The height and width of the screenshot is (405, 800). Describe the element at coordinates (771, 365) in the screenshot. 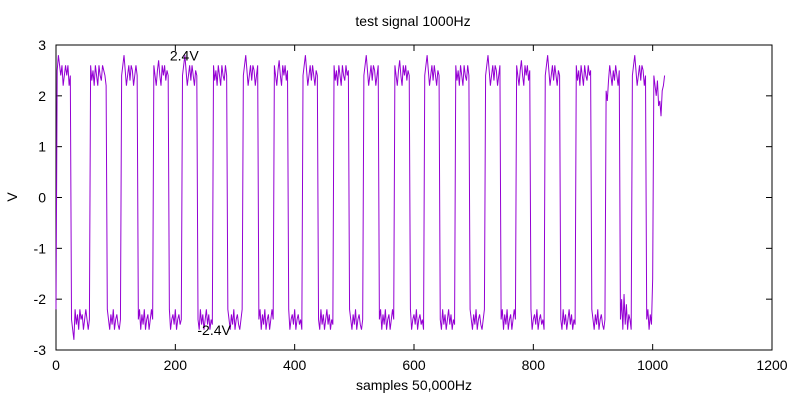

I see `x-tick-label: 1200` at that location.